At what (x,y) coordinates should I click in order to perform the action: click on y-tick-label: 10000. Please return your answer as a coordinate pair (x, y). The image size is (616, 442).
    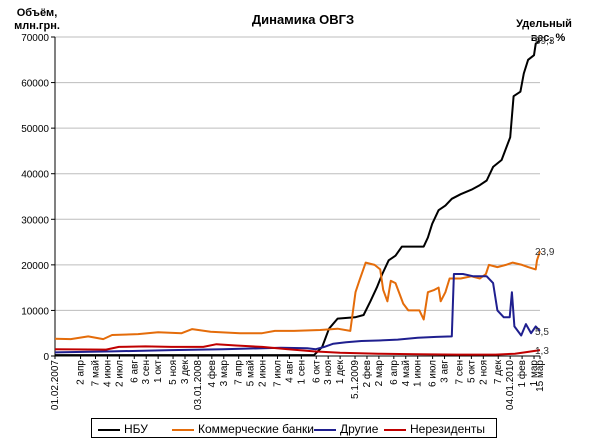
    Looking at the image, I should click on (35, 311).